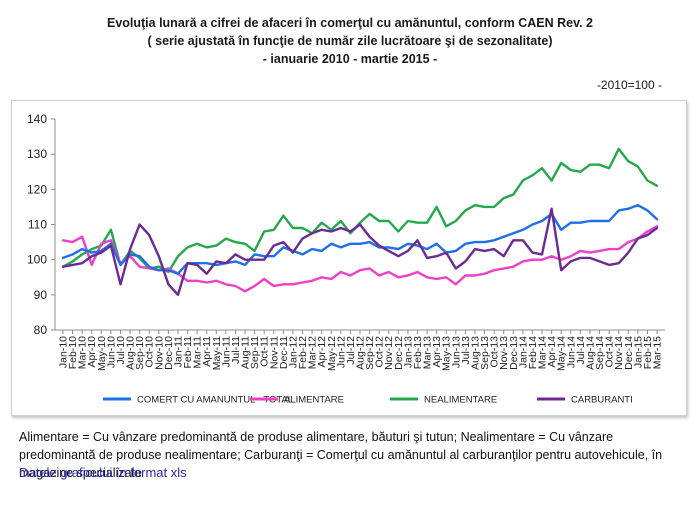  What do you see at coordinates (447, 353) in the screenshot?
I see `x-tick-label: May-13` at bounding box center [447, 353].